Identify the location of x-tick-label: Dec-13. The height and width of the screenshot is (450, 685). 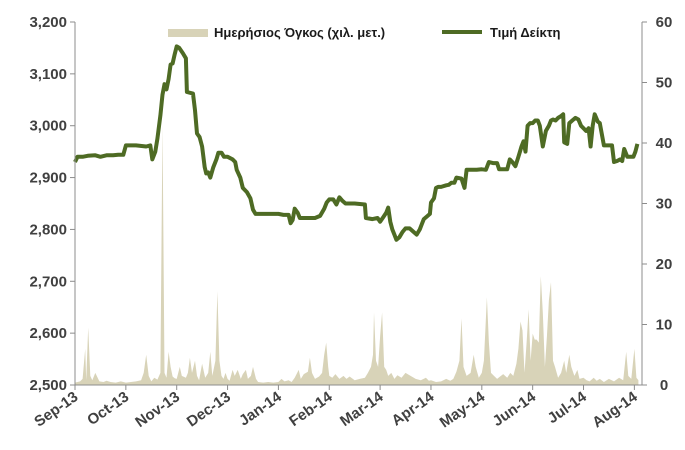
(209, 409).